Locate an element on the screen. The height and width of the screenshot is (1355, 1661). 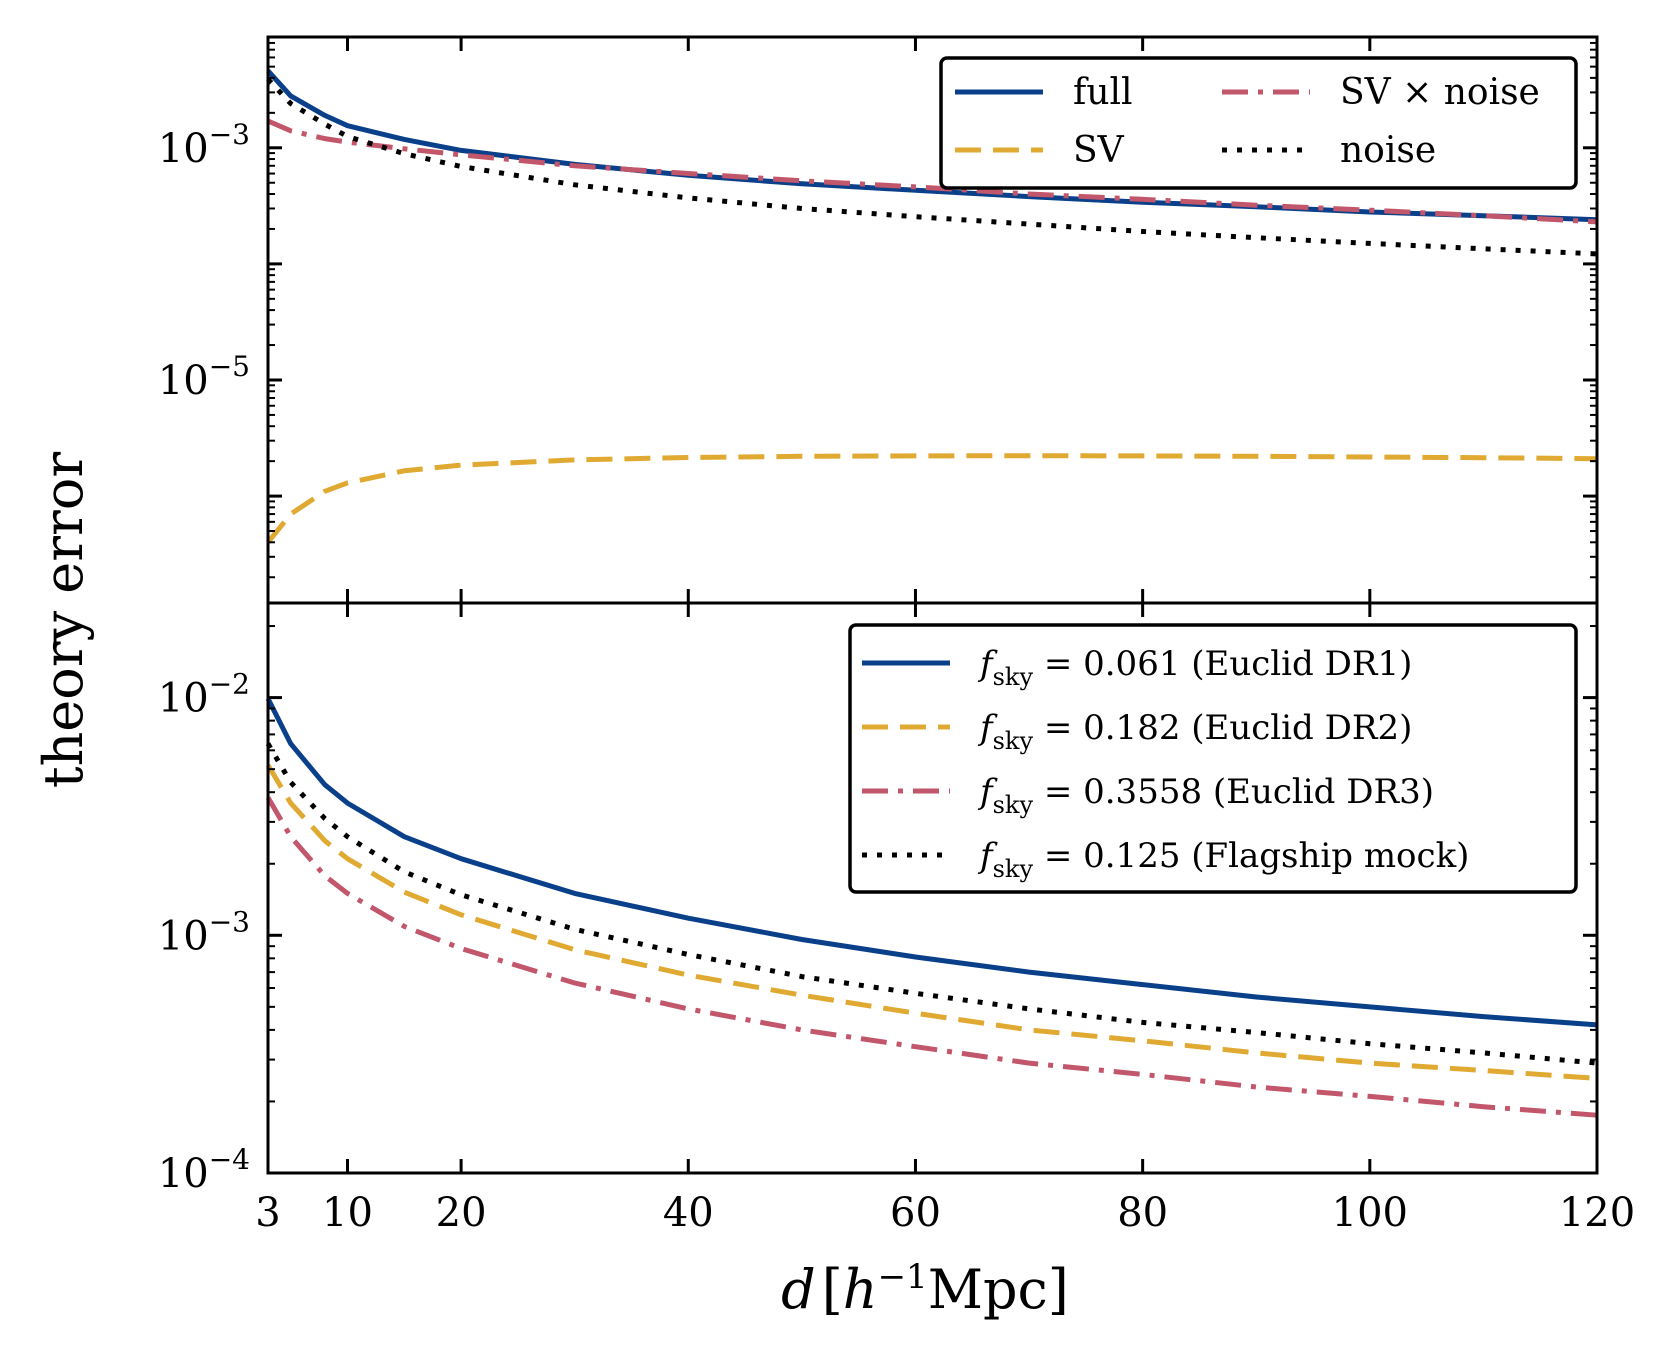
legend-label-sv: SV is located at coordinates (1099, 150).